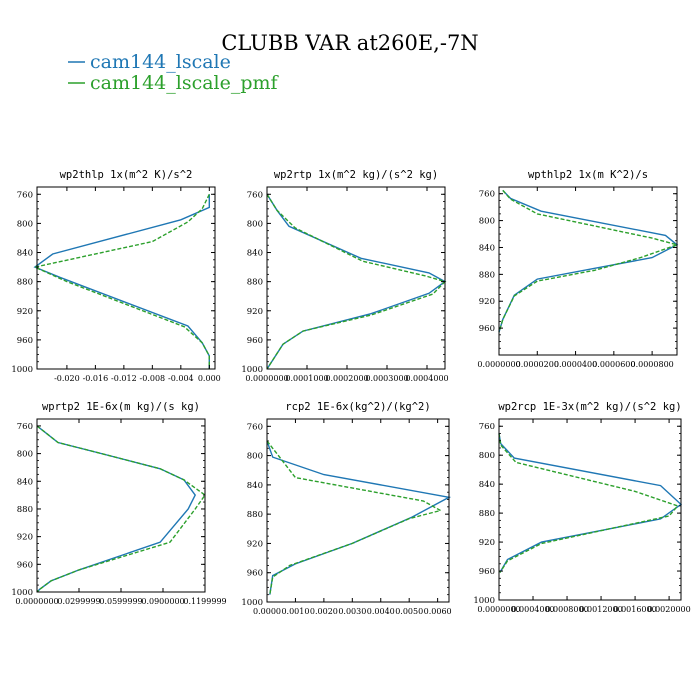  I want to click on x-tick-label: 0.000, so click(209, 378).